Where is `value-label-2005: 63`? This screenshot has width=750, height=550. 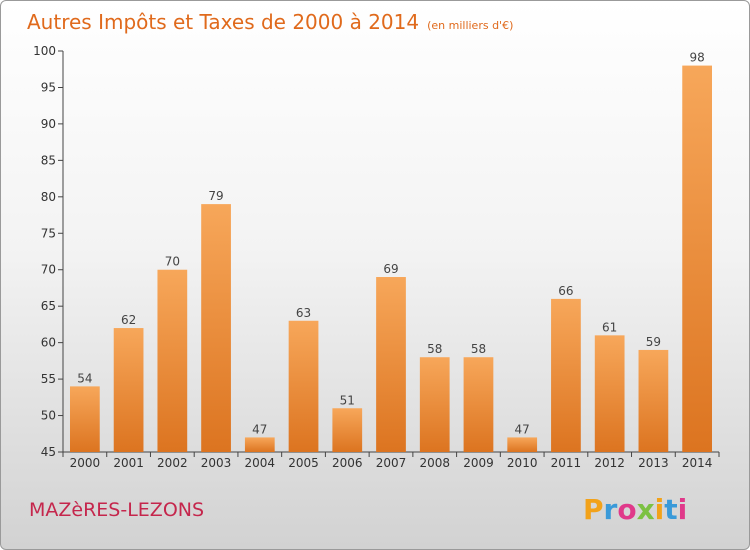
value-label-2005: 63 is located at coordinates (303, 313).